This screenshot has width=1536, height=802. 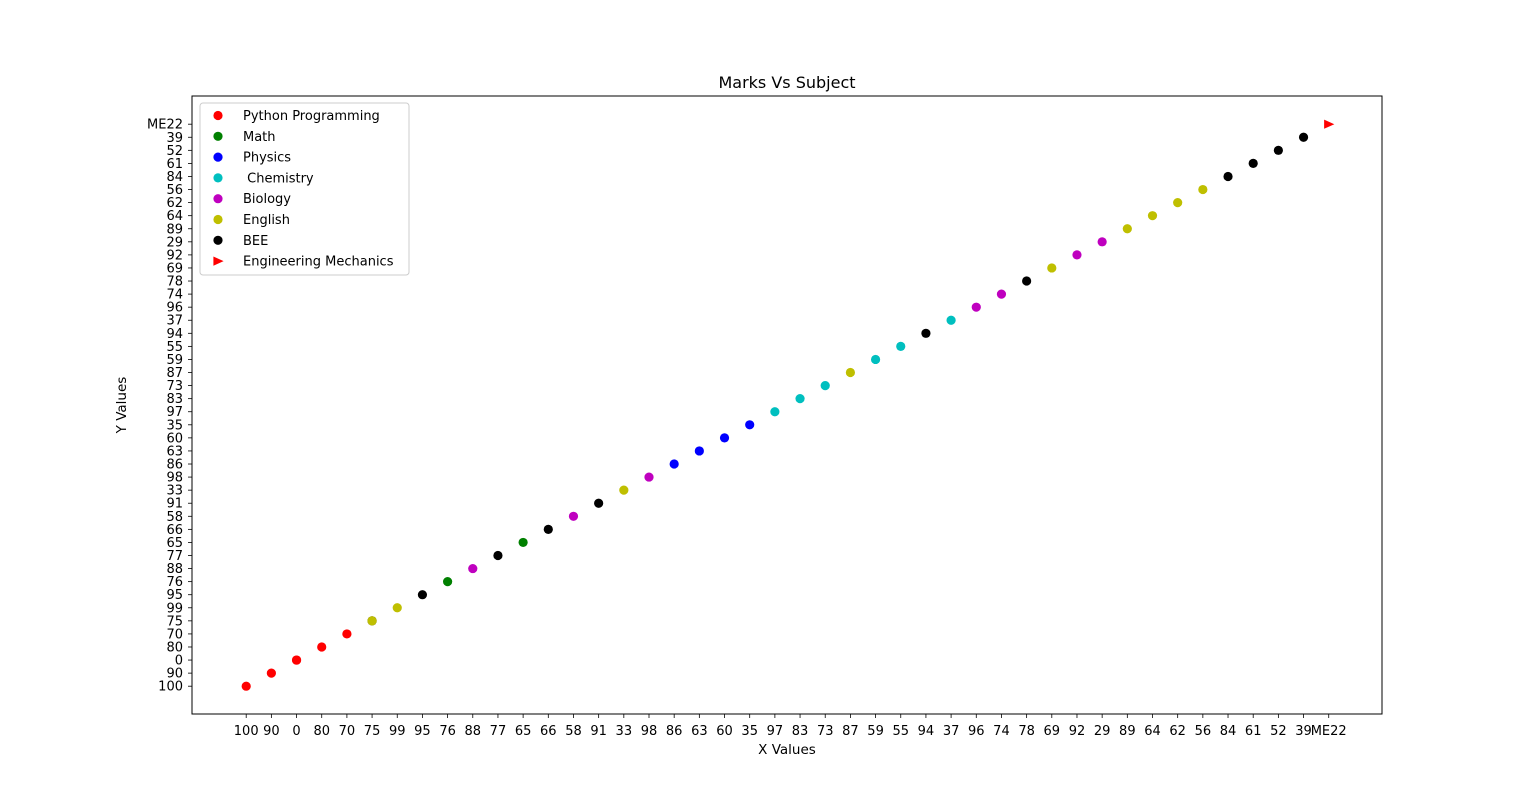 What do you see at coordinates (749, 731) in the screenshot?
I see `x-tick-label: 35` at bounding box center [749, 731].